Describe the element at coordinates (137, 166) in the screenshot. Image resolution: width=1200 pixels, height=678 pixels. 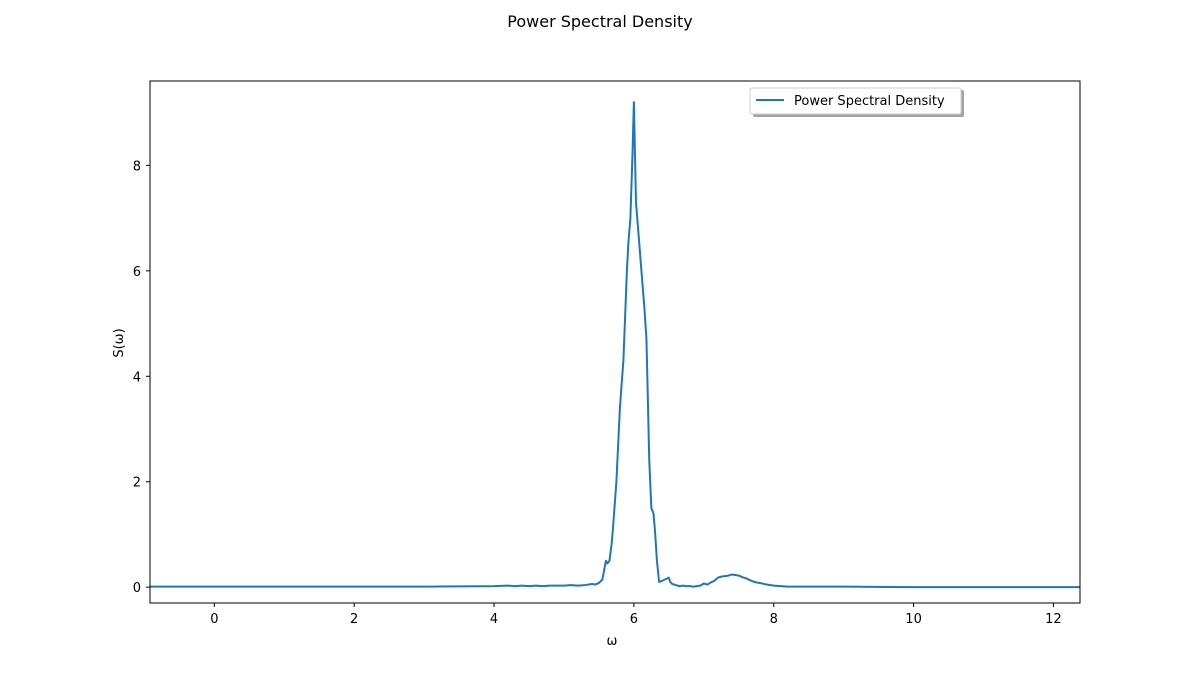
I see `y-tick-label: 8` at that location.